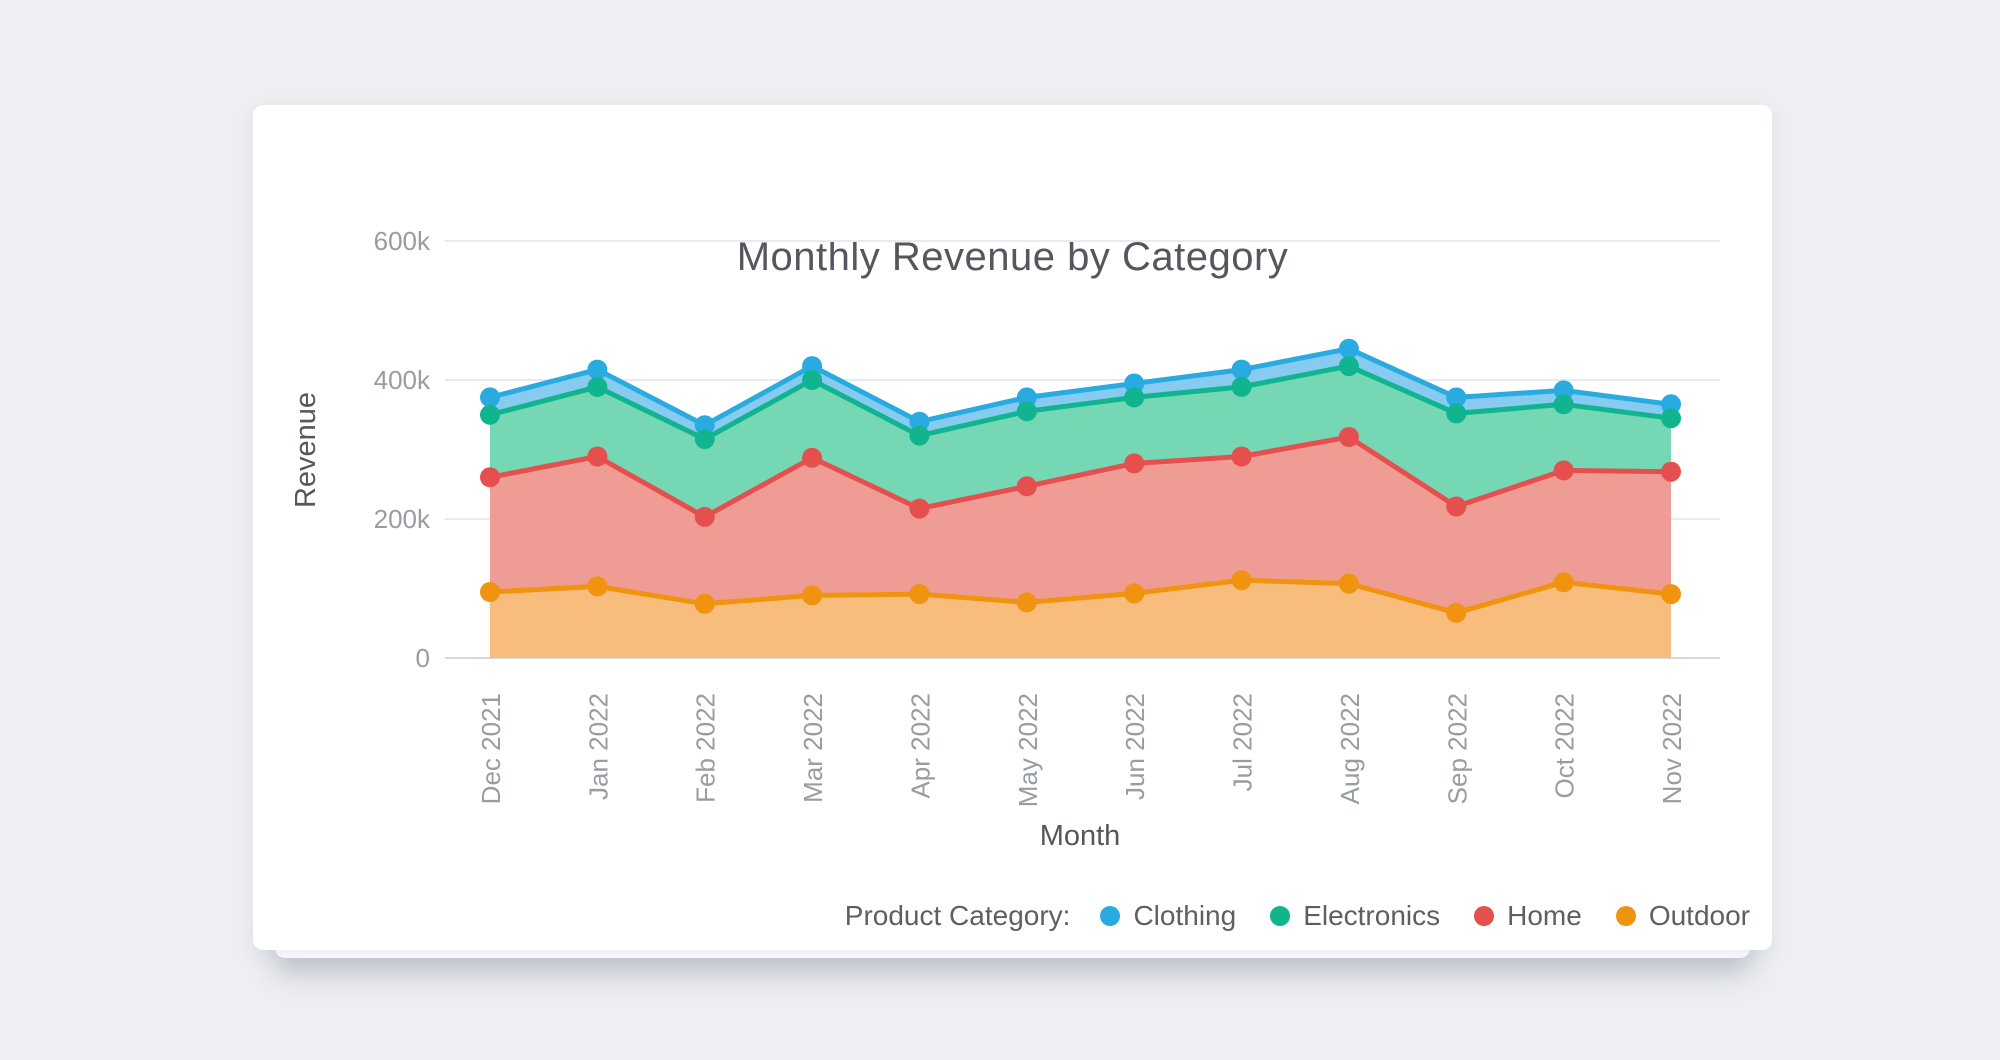 This screenshot has height=1060, width=2000. Describe the element at coordinates (706, 748) in the screenshot. I see `x-tick-label: Feb 2022` at that location.